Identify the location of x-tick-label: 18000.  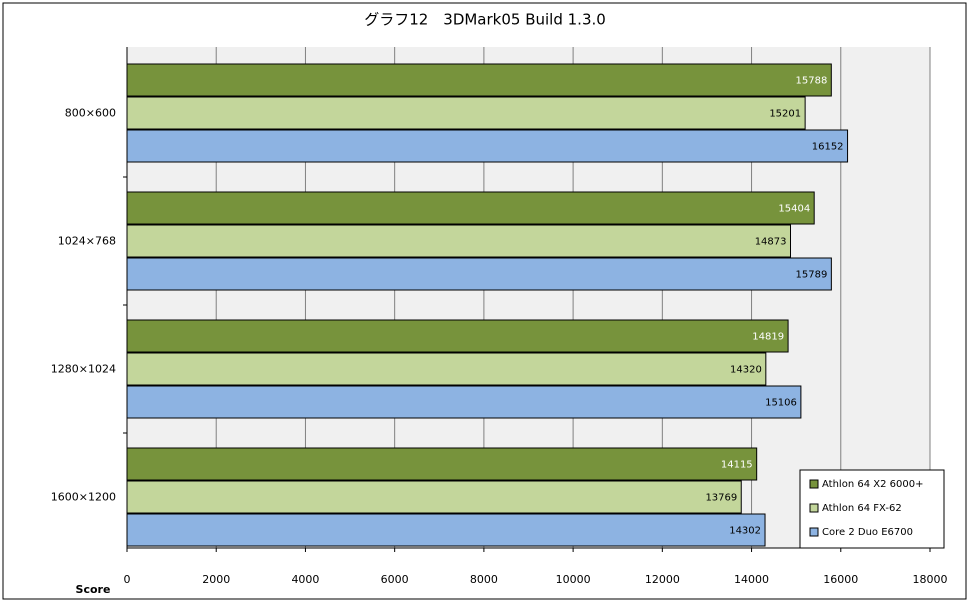
(930, 579).